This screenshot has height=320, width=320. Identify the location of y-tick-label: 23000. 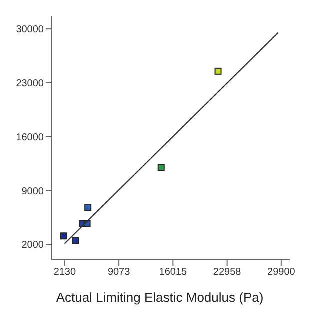
(30, 84).